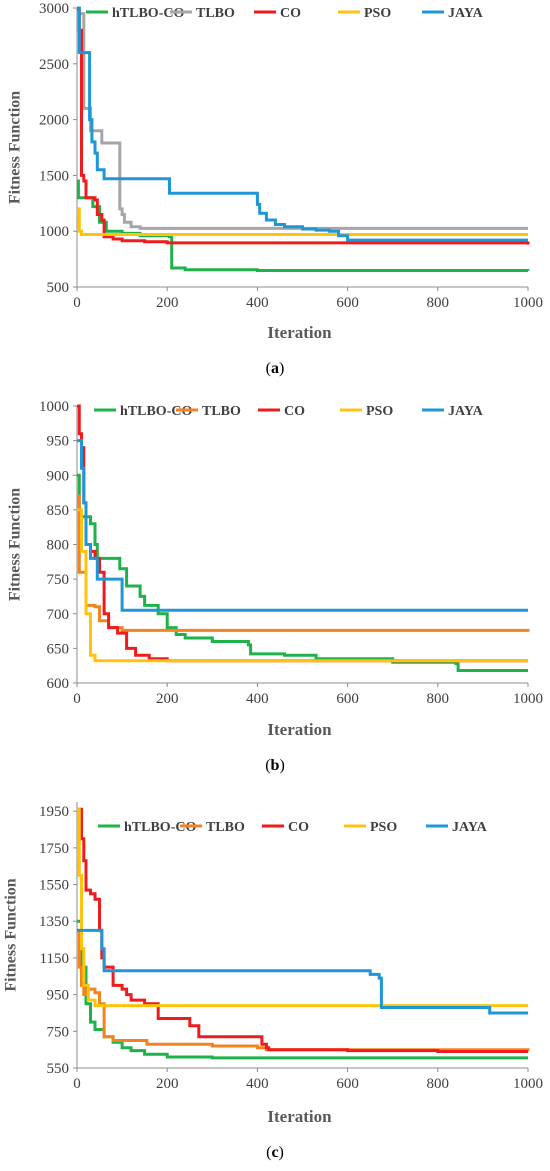 The image size is (550, 1171). Describe the element at coordinates (54, 121) in the screenshot. I see `y-tick-label: 2000` at that location.